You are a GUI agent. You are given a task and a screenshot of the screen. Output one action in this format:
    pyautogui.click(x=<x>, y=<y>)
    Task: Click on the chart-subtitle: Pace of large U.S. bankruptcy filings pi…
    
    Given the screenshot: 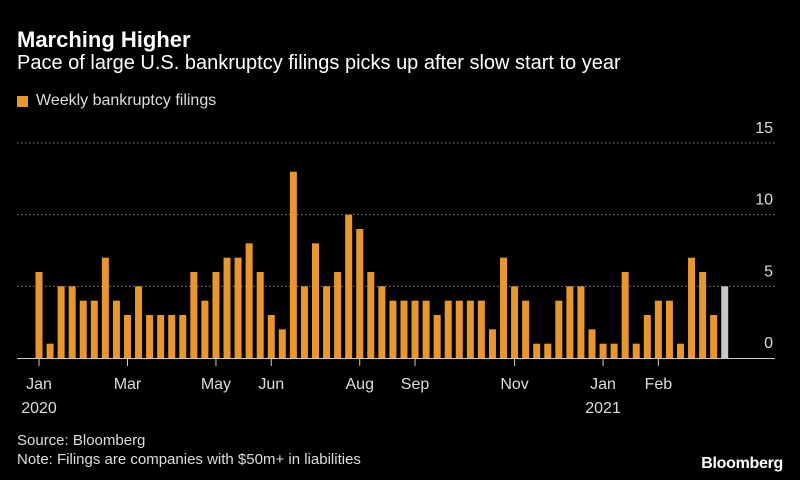 What is the action you would take?
    pyautogui.click(x=319, y=63)
    